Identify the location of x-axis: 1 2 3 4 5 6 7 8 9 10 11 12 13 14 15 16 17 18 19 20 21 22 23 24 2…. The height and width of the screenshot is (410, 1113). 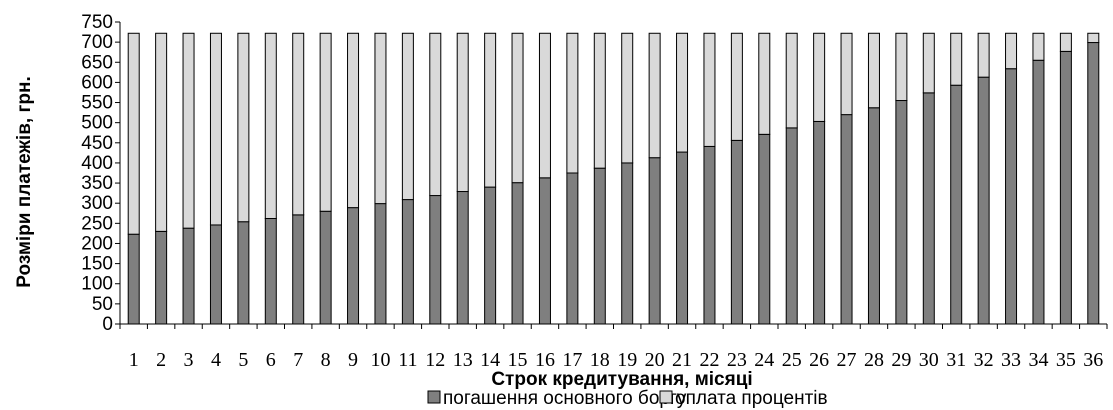
(613, 347).